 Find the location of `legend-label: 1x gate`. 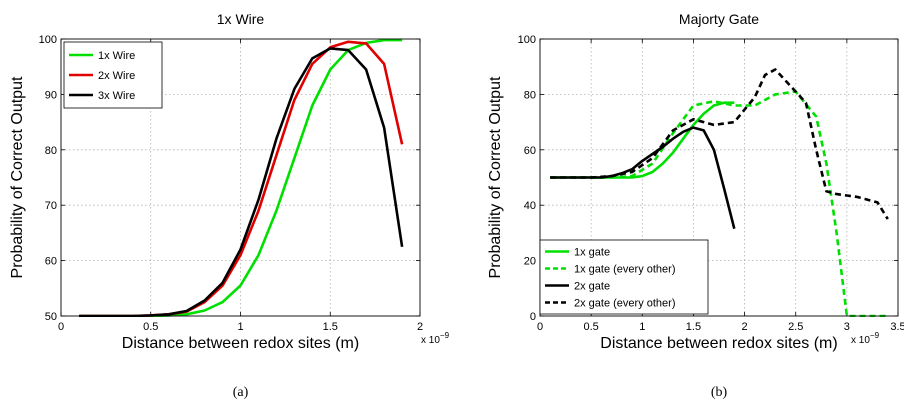

legend-label: 1x gate is located at coordinates (592, 253).